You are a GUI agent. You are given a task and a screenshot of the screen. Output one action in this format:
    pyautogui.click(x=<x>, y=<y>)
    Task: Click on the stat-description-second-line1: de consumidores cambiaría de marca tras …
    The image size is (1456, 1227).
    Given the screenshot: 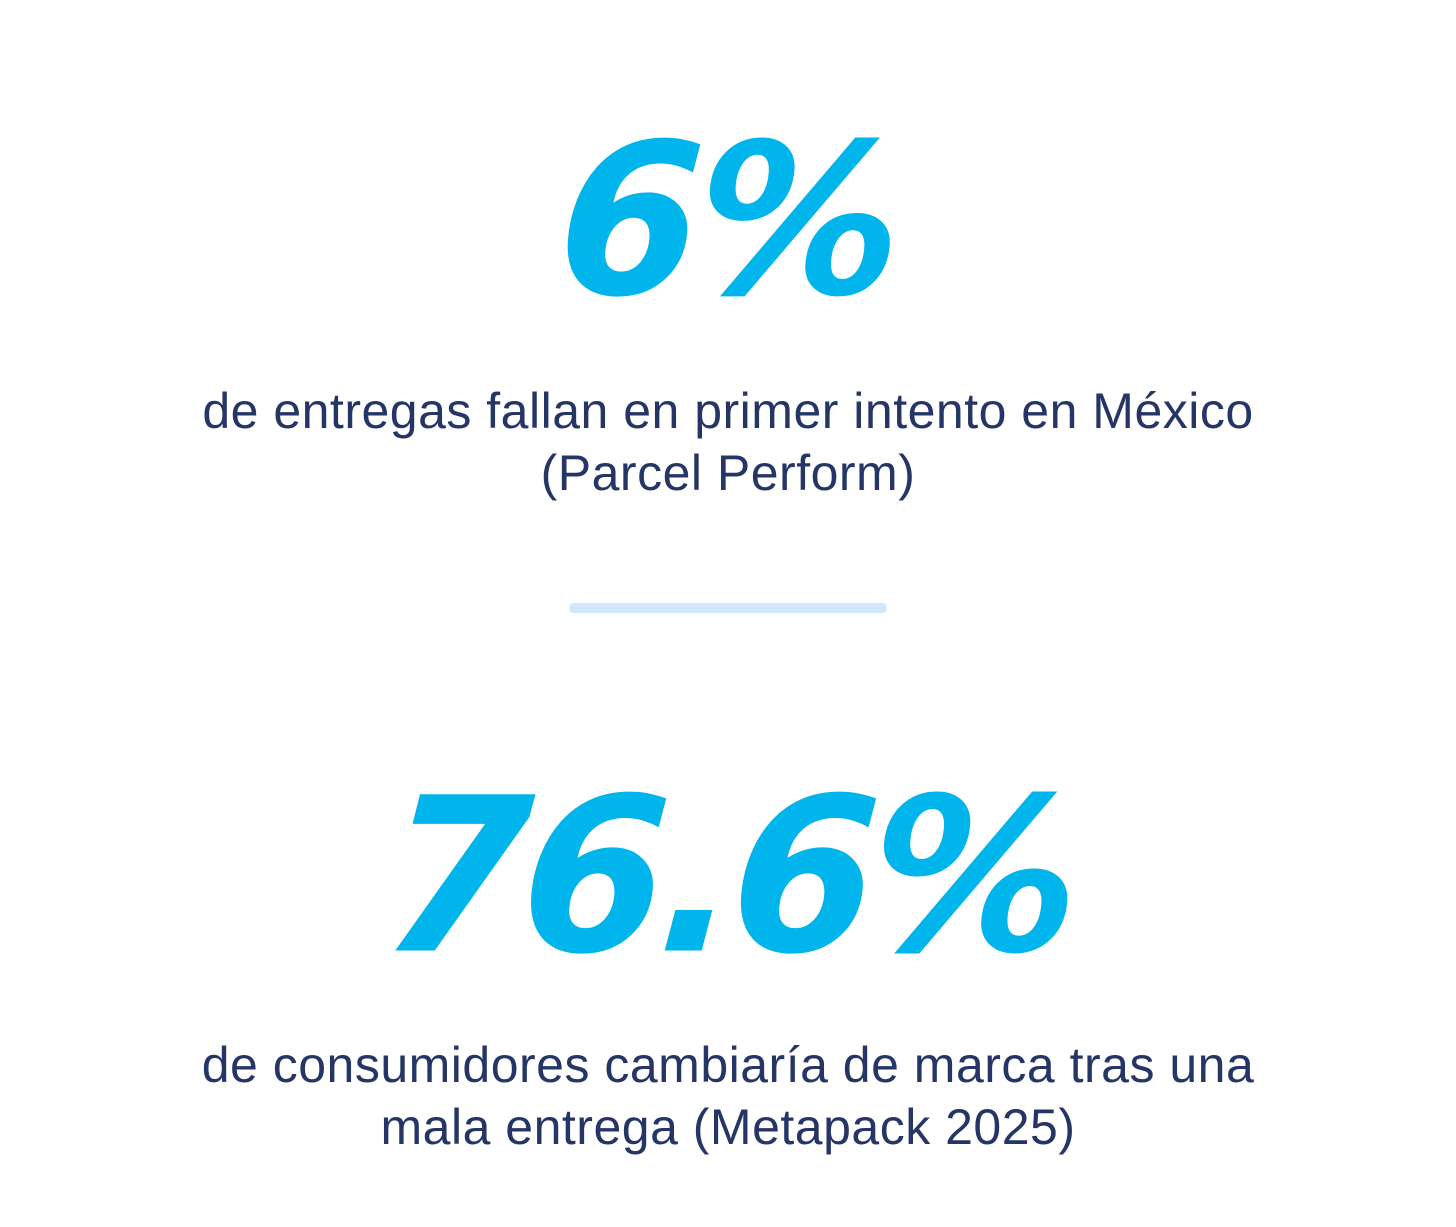 What is the action you would take?
    pyautogui.click(x=728, y=1065)
    